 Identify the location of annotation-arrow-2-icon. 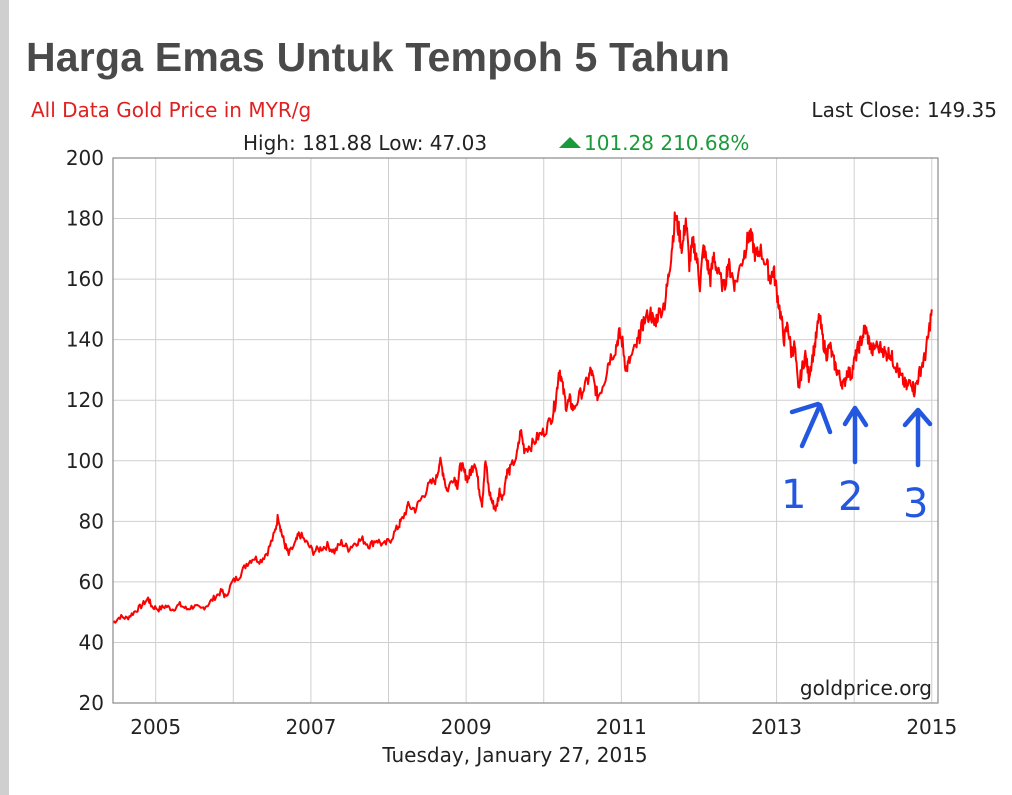
(855, 435).